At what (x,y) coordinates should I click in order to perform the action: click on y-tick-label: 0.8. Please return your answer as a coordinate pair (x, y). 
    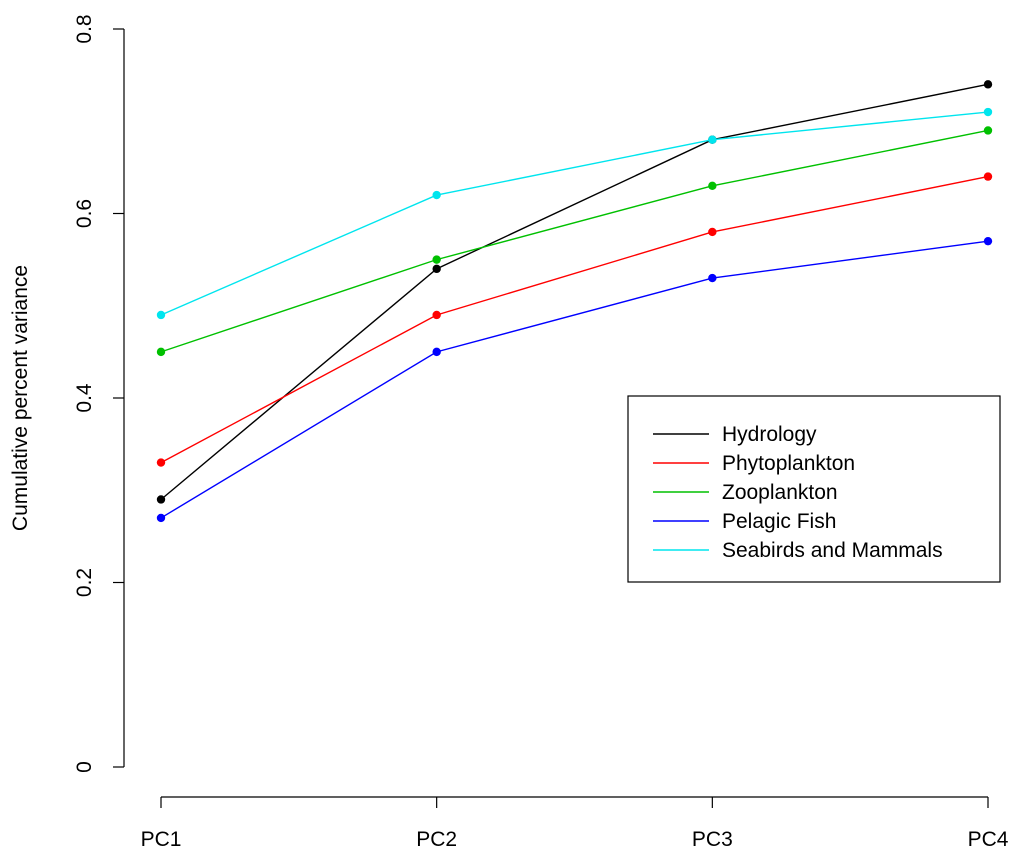
    Looking at the image, I should click on (84, 28).